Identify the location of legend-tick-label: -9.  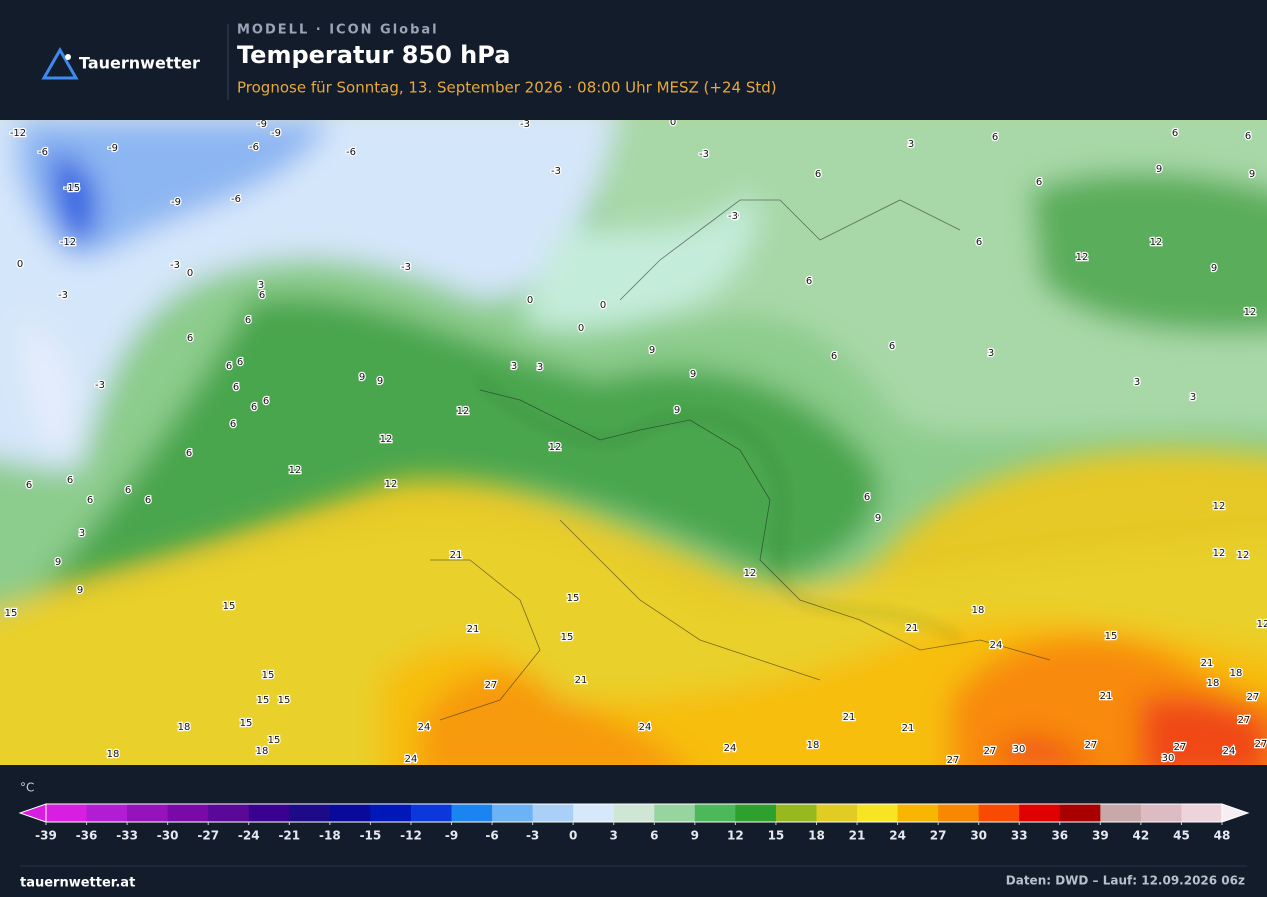
(451, 836).